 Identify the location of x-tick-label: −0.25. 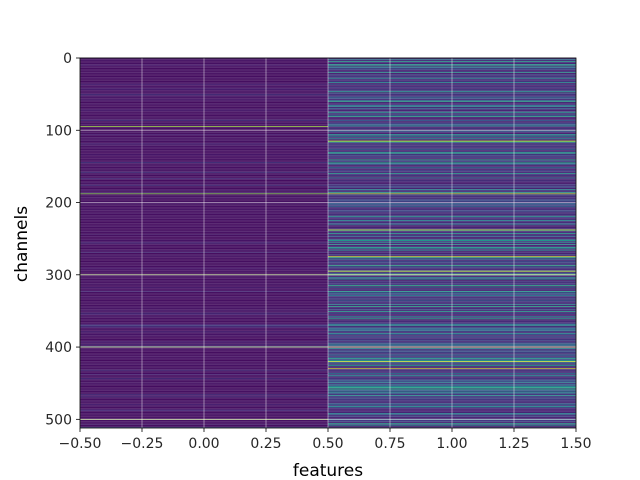
(142, 444).